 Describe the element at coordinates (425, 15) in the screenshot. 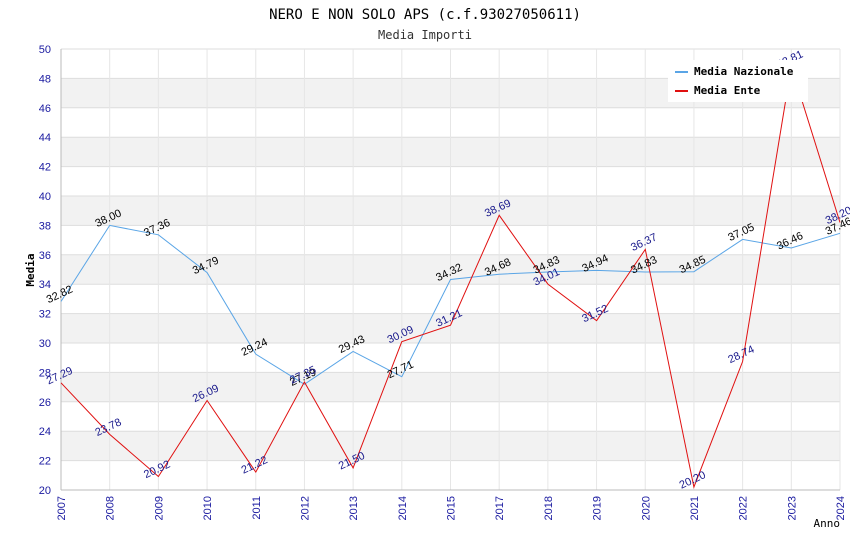

I see `chart-title: NERO E NON SOLO APS (c.f.93027050611)` at that location.